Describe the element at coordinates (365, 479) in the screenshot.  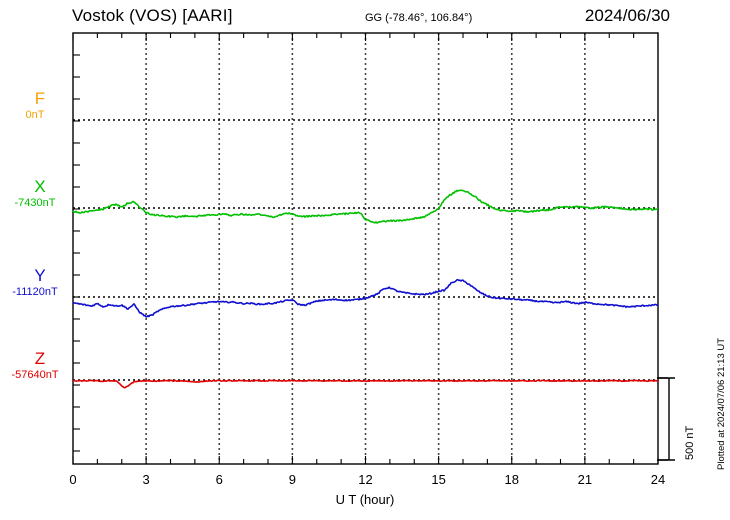
I see `x-tick-label: 12` at that location.